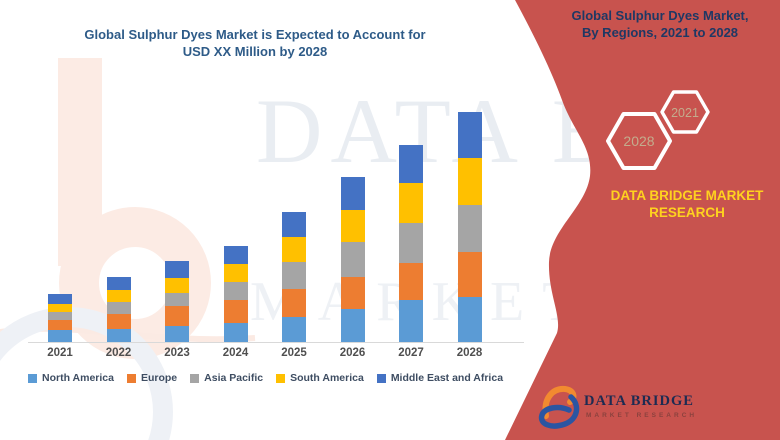 The height and width of the screenshot is (440, 780). What do you see at coordinates (352, 193) in the screenshot?
I see `bar-segment-2026-middle-east-and-africa` at bounding box center [352, 193].